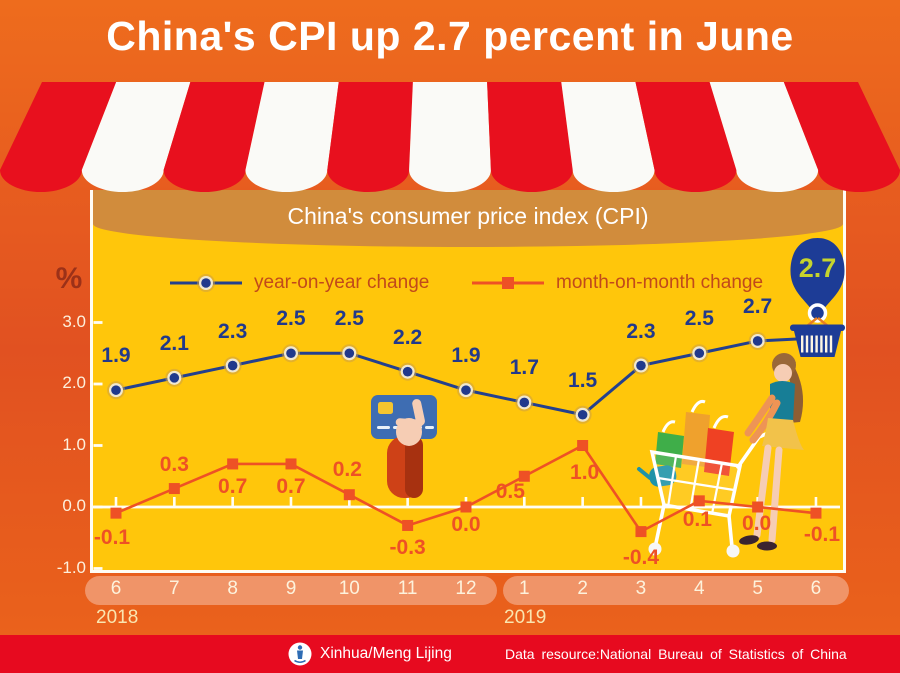  I want to click on y-tick-label: 3.0, so click(74, 321).